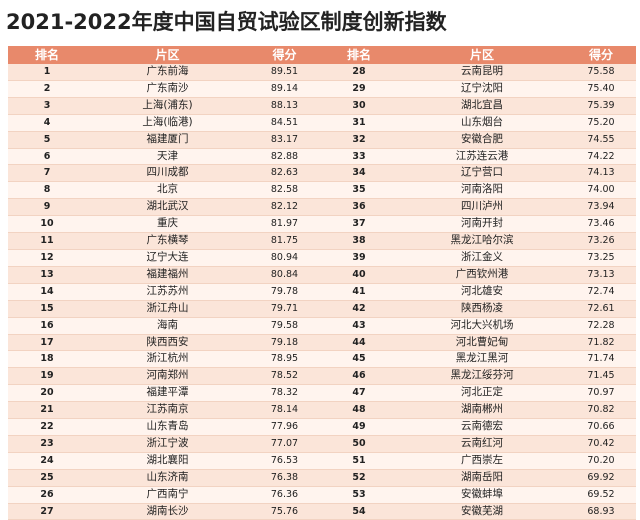 The image size is (640, 520). I want to click on zone-cell: 浙江舟山, so click(167, 309).